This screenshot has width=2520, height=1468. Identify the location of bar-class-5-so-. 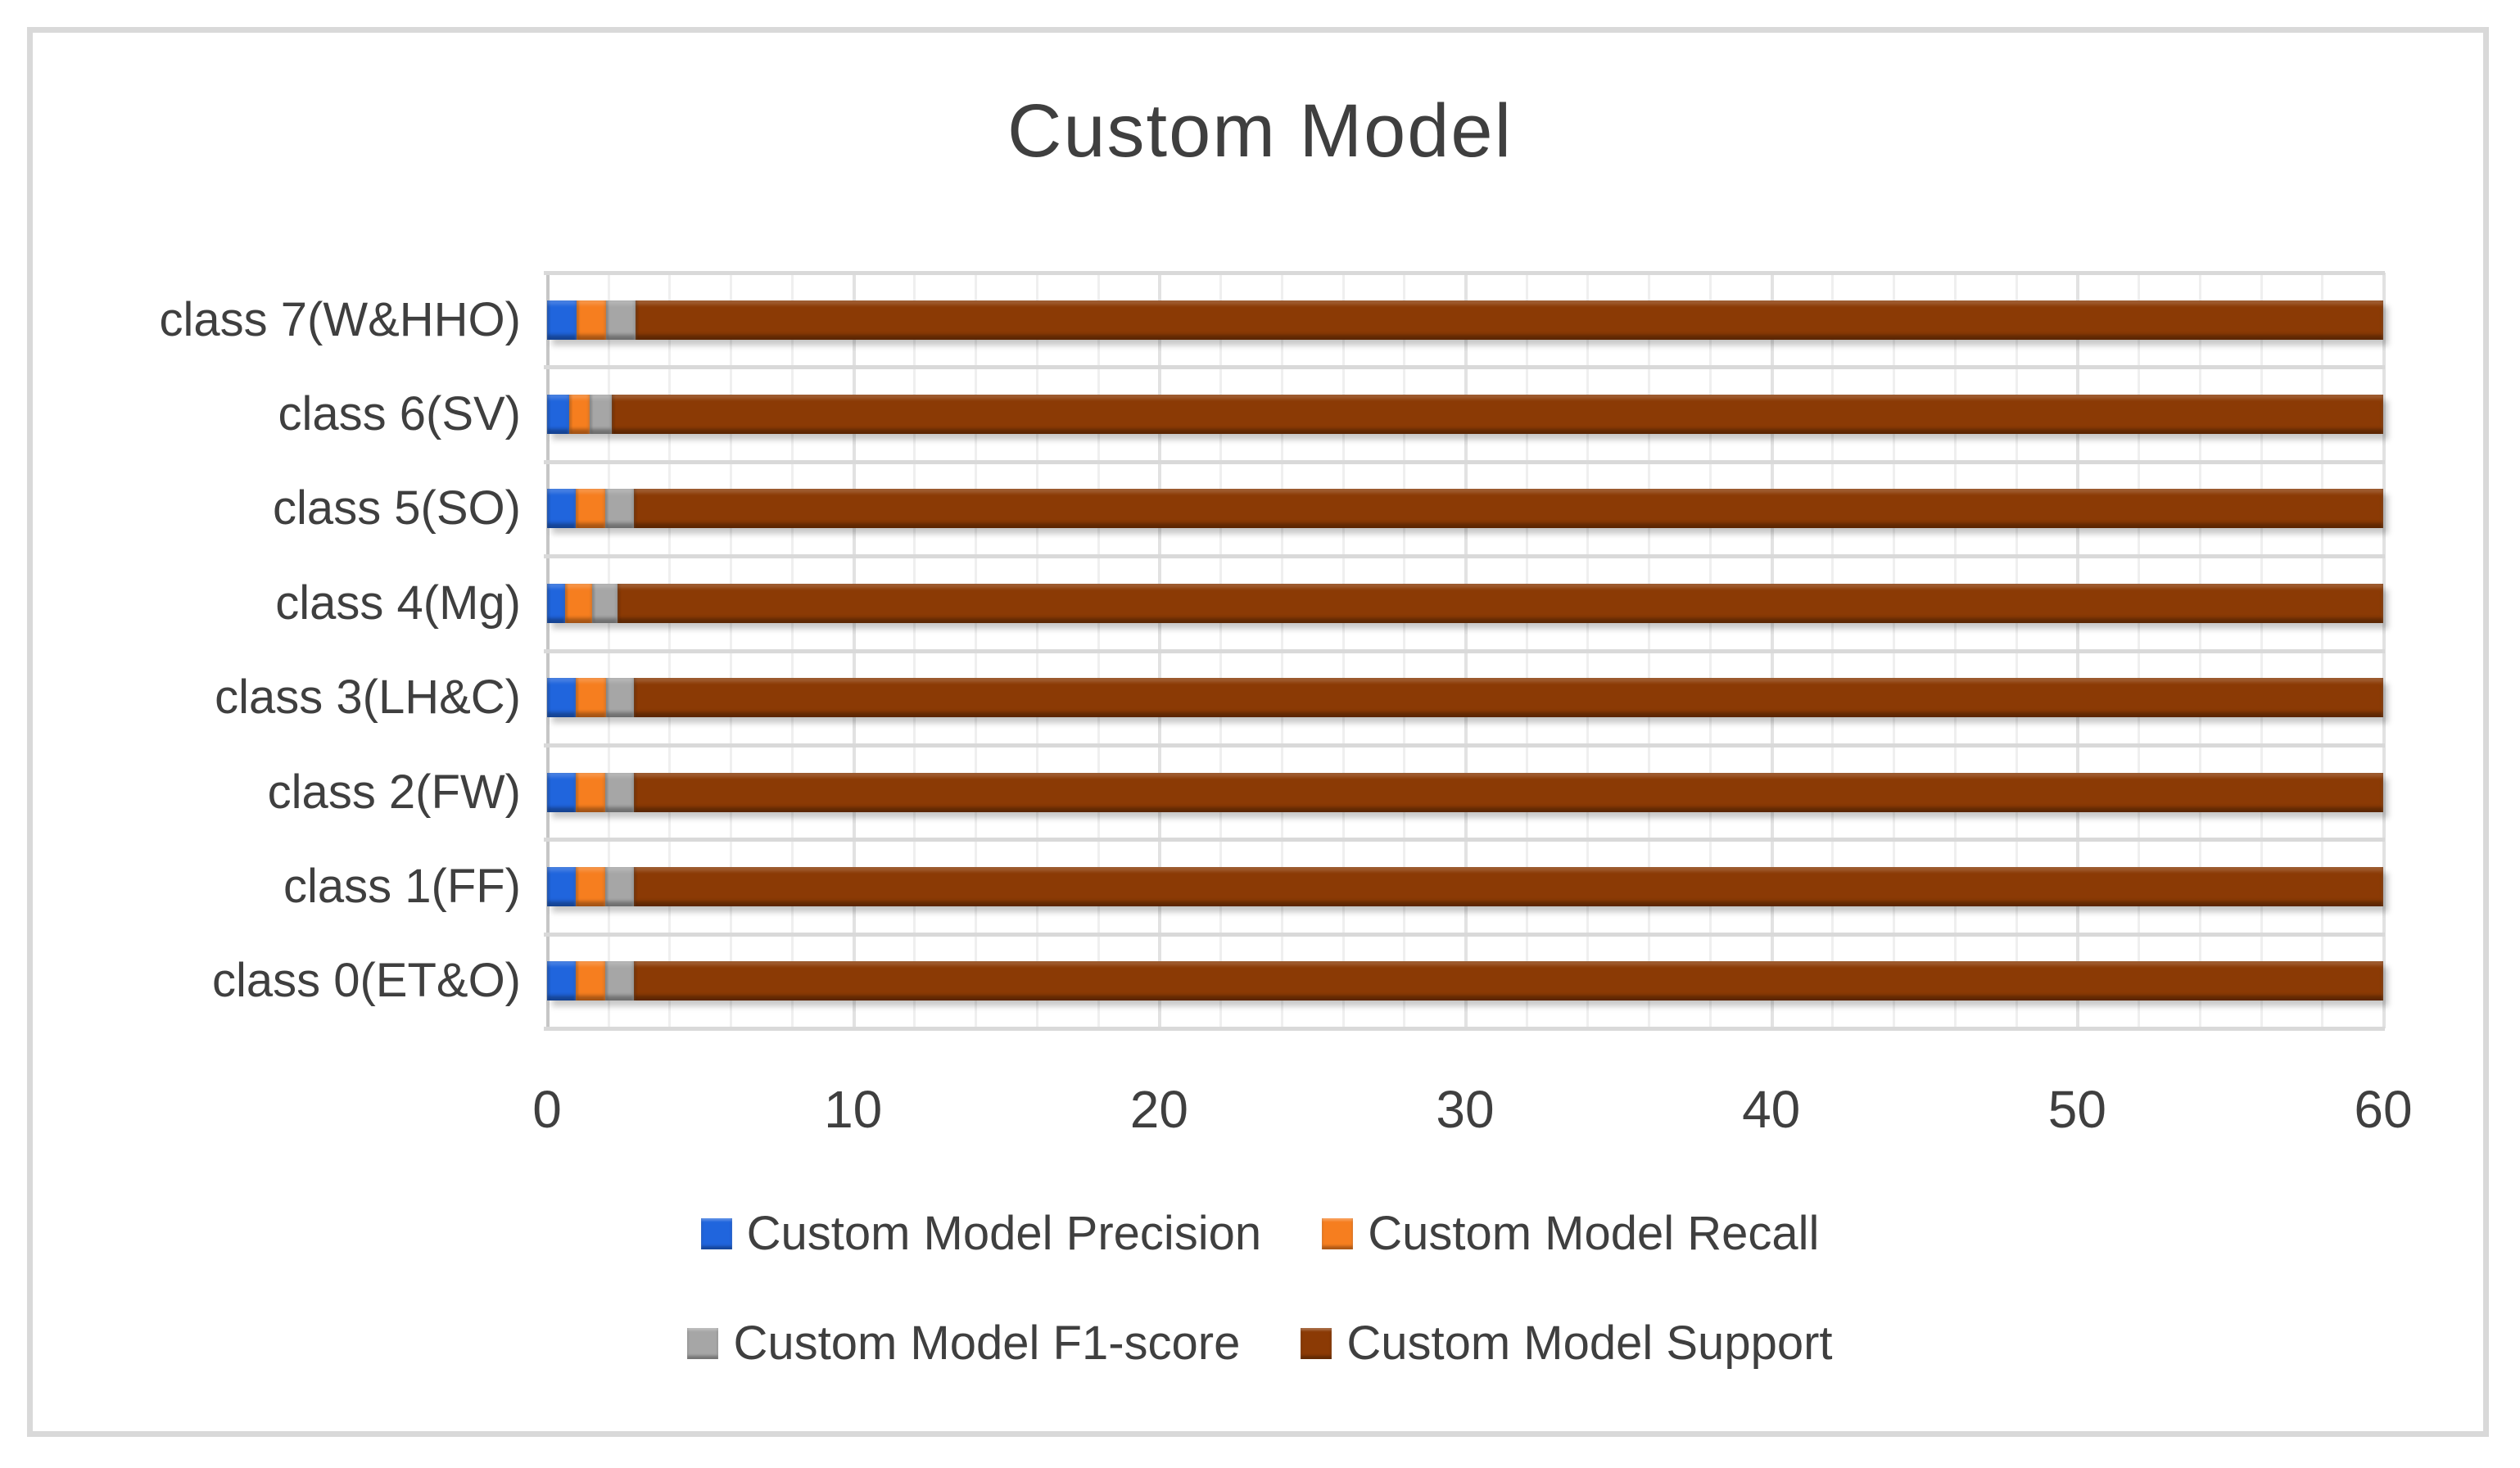
(1465, 509).